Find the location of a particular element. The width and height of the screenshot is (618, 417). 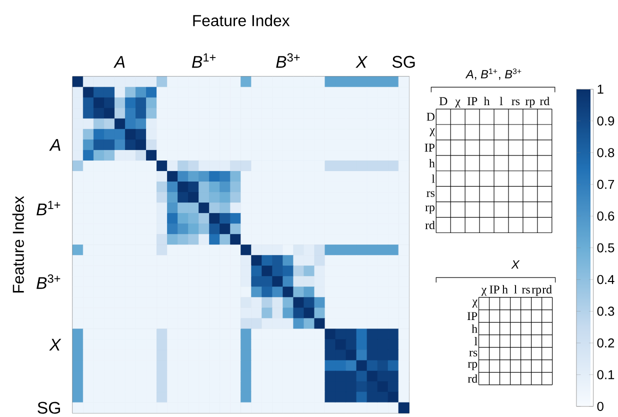

color-bar-label: 0.1 is located at coordinates (605, 375).